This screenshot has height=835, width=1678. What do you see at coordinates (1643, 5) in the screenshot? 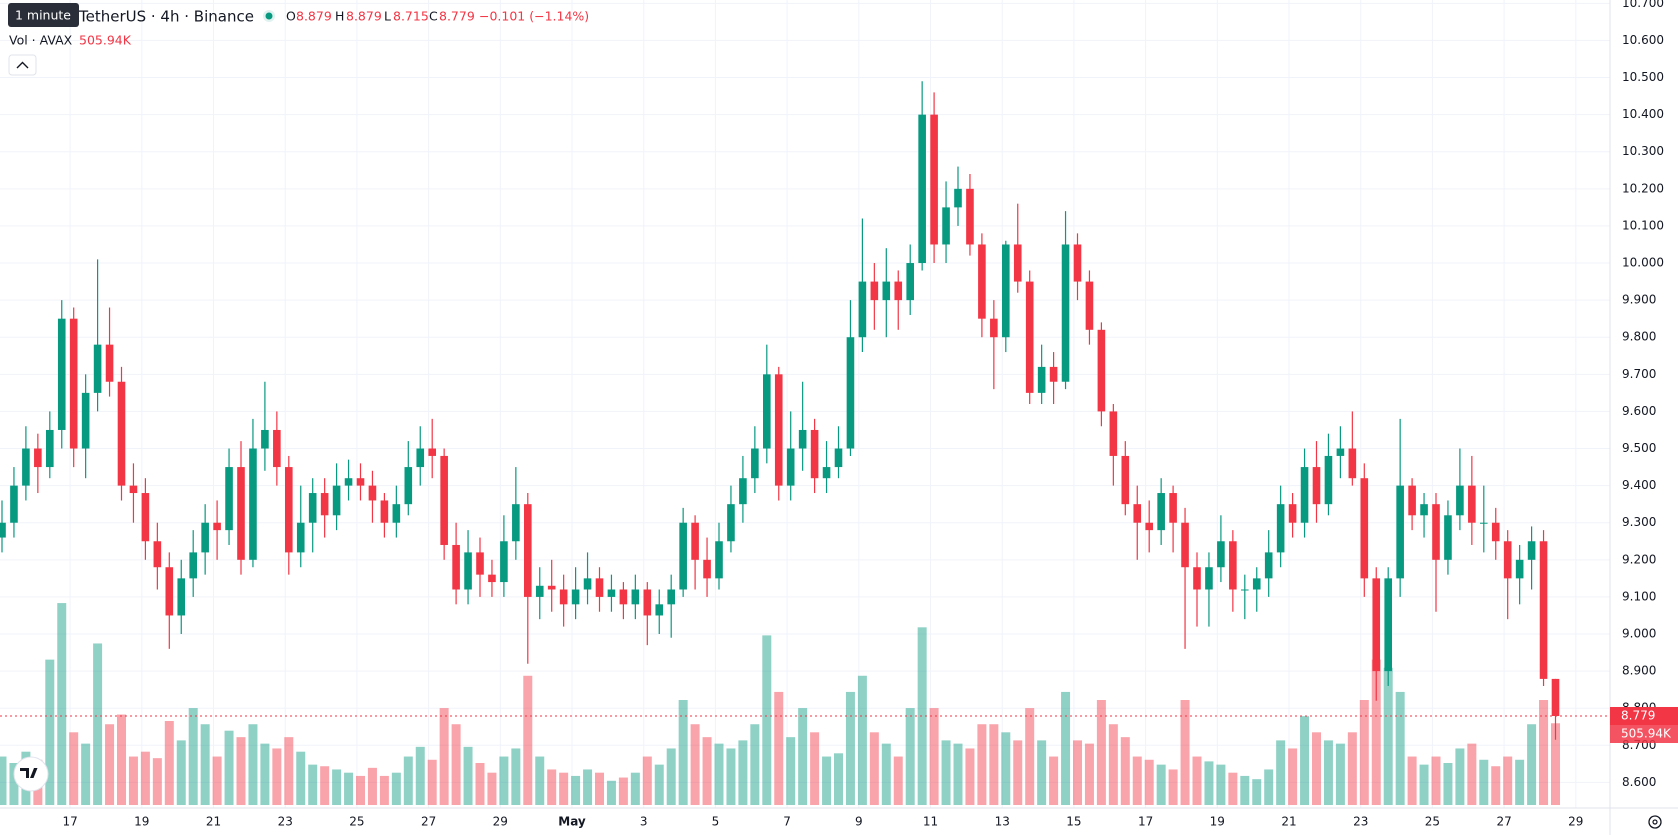
I see `y-tick-label: 10.700` at bounding box center [1643, 5].